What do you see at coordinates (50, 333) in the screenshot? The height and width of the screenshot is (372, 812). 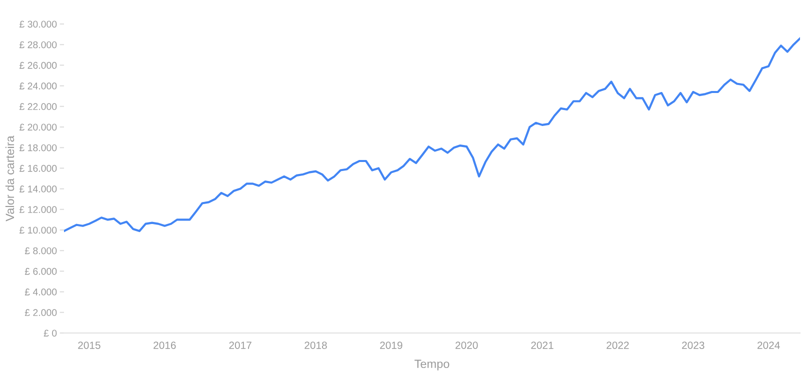 I see `y-tick-label: £ 0` at bounding box center [50, 333].